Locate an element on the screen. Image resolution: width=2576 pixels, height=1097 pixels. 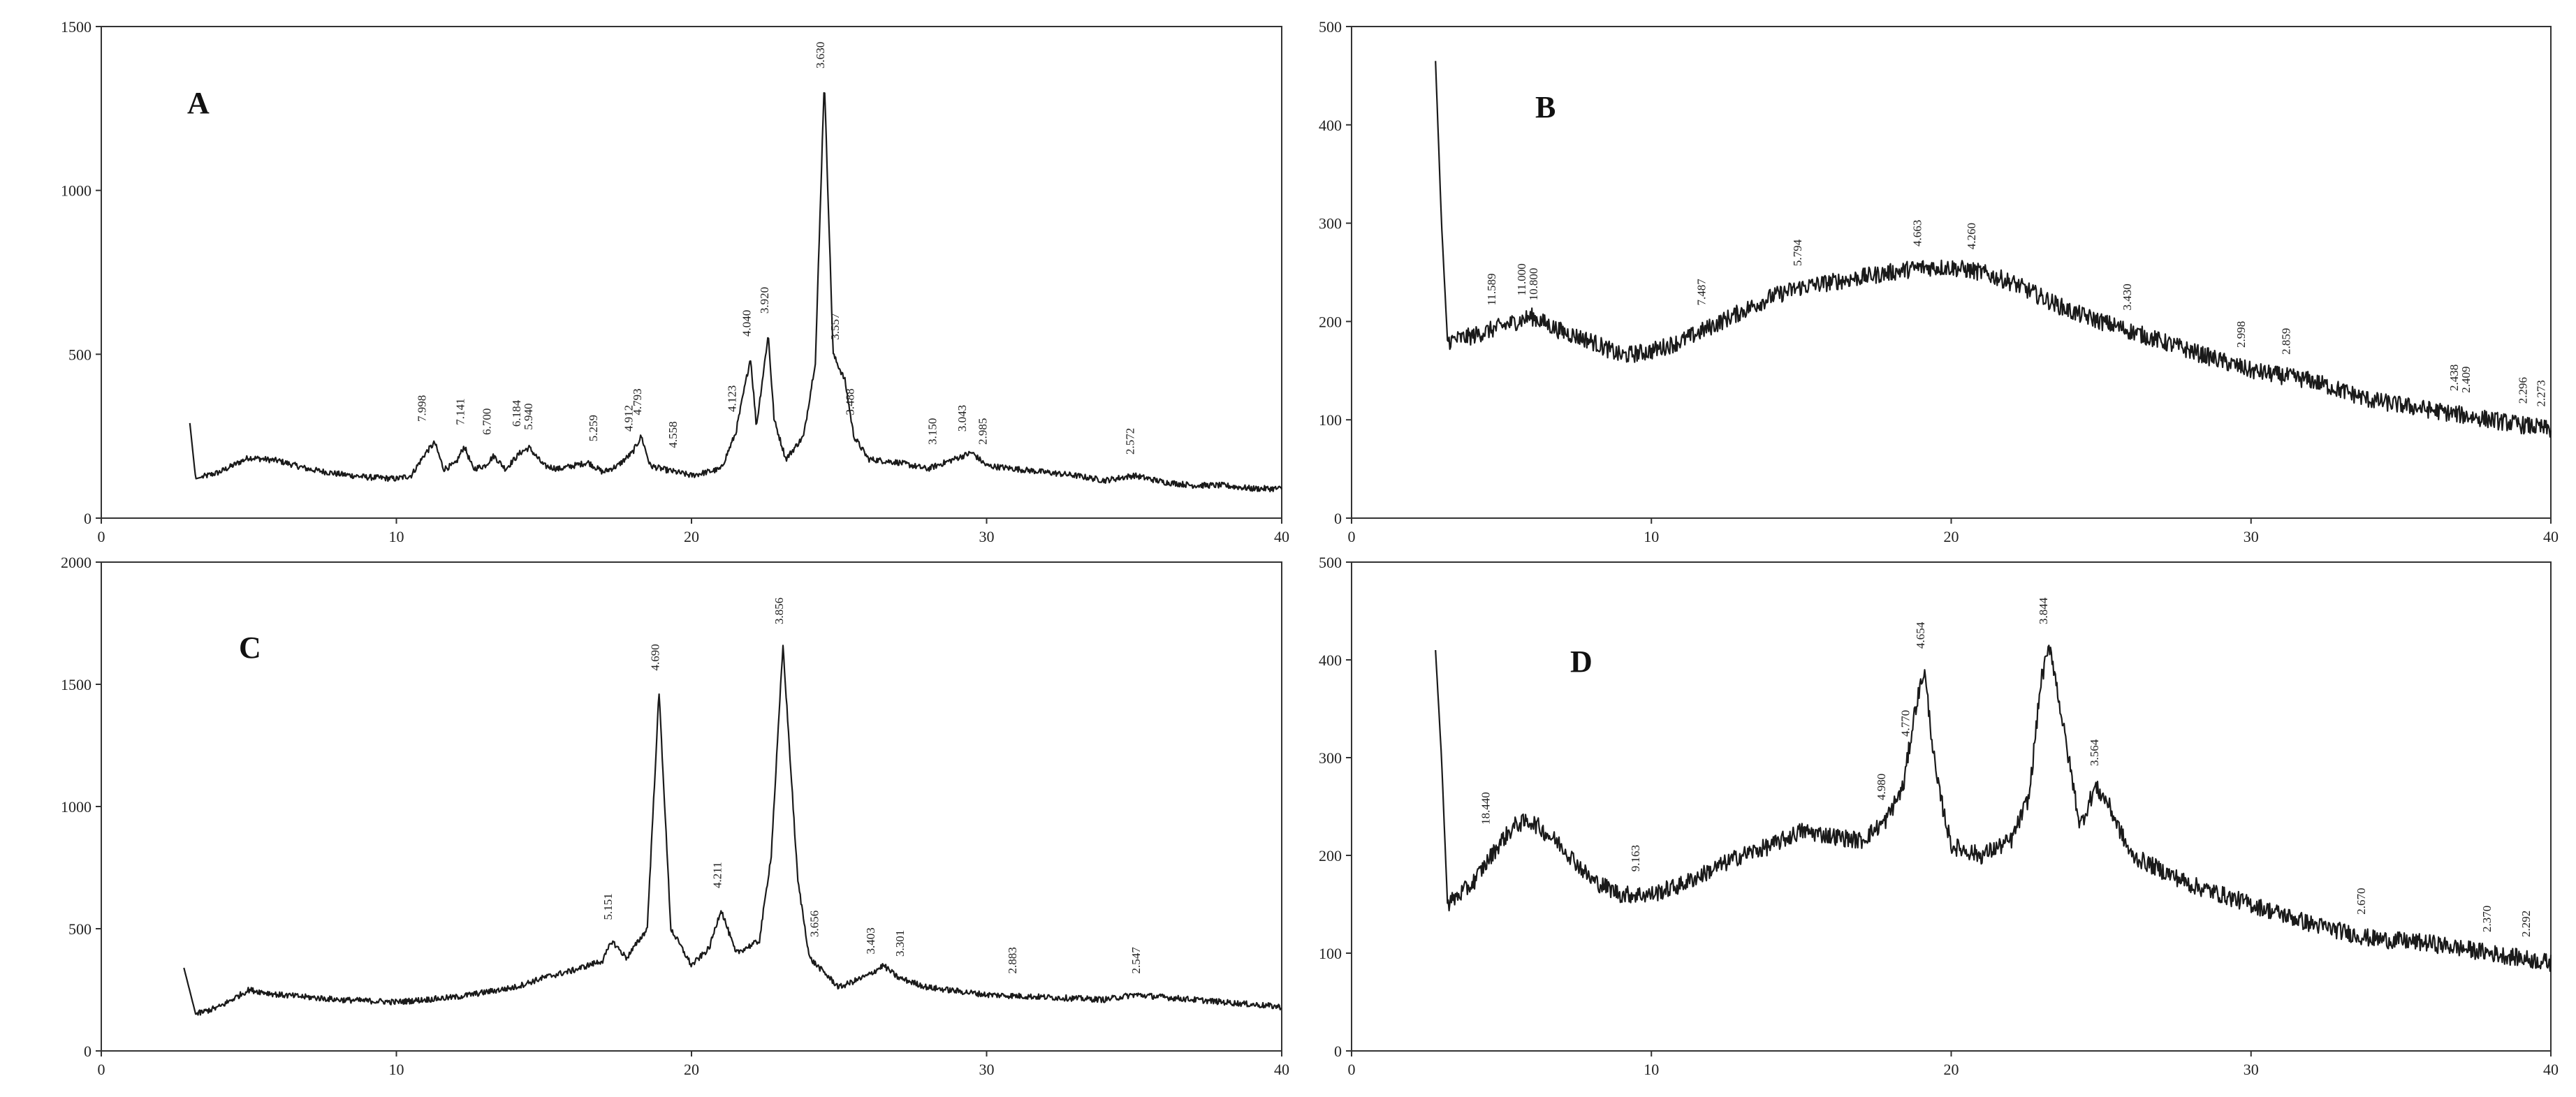
peak-label: 3.301 is located at coordinates (900, 943).